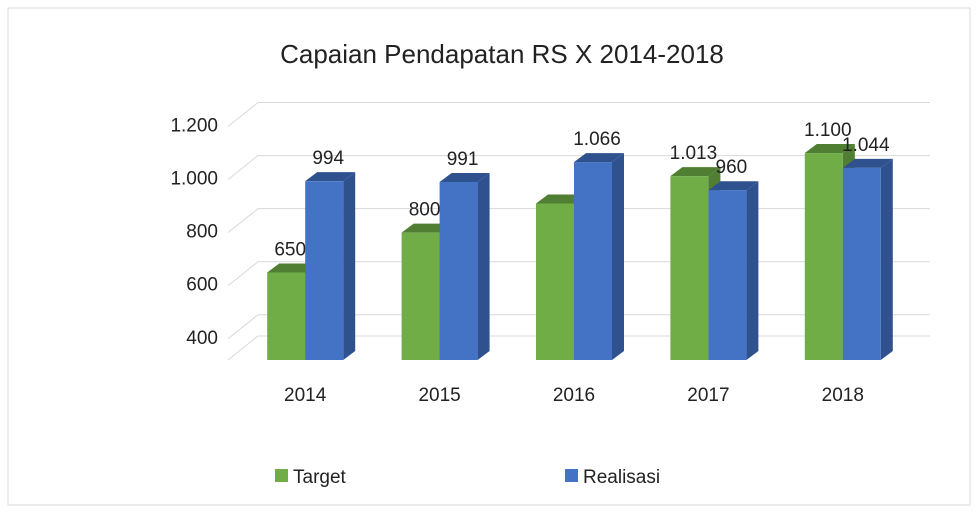 The height and width of the screenshot is (517, 980). I want to click on data-label: 1.044, so click(866, 145).